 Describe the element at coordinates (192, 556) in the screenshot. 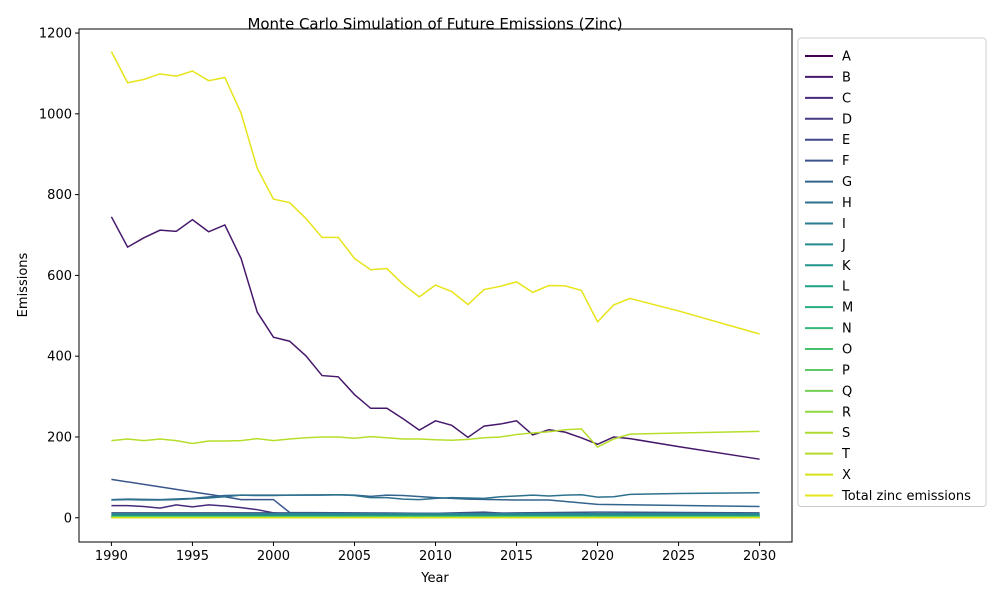

I see `x-tick-label: 1995` at that location.